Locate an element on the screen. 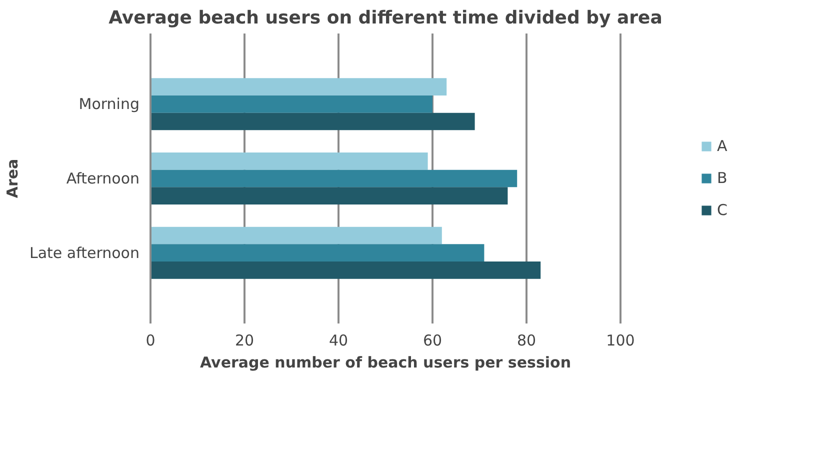 The width and height of the screenshot is (818, 468). legend-label: C is located at coordinates (722, 210).